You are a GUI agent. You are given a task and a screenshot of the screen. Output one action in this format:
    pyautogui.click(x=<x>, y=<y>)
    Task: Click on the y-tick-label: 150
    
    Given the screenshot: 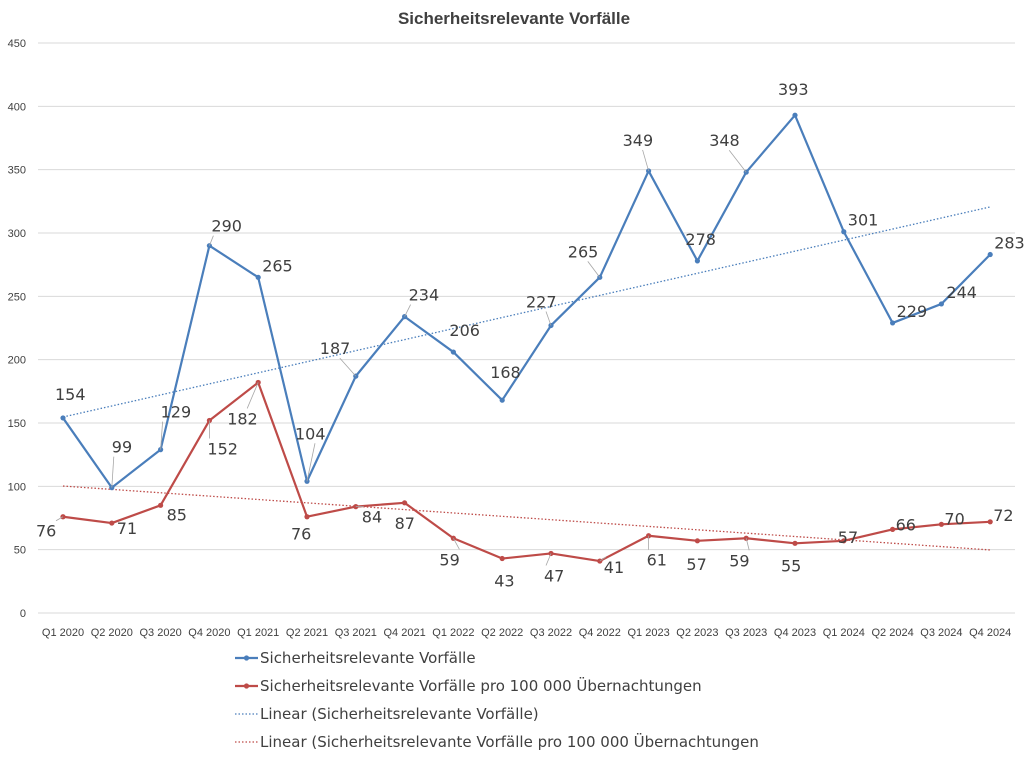 What is the action you would take?
    pyautogui.click(x=17, y=424)
    